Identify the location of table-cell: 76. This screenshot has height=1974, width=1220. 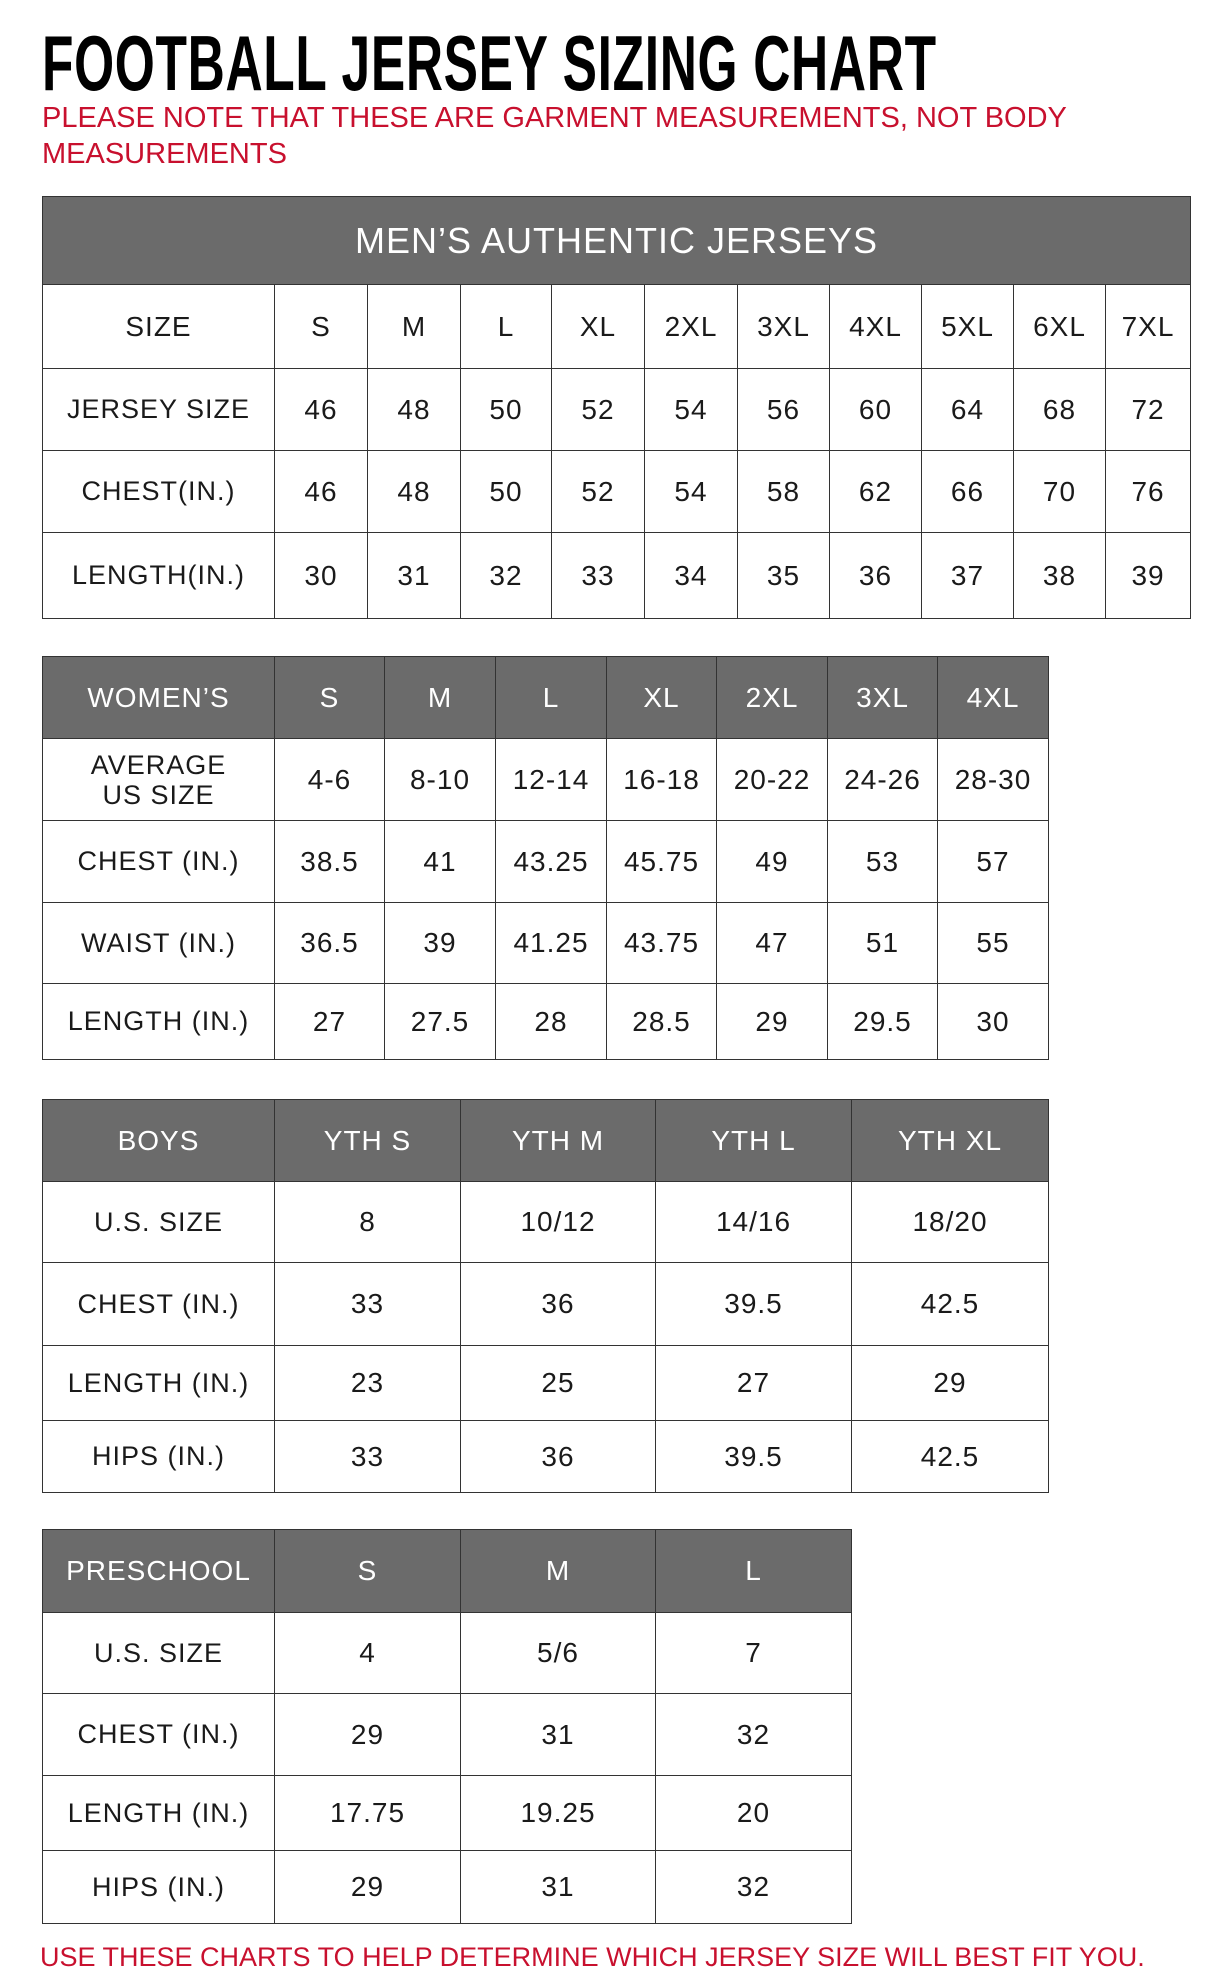
(1148, 491).